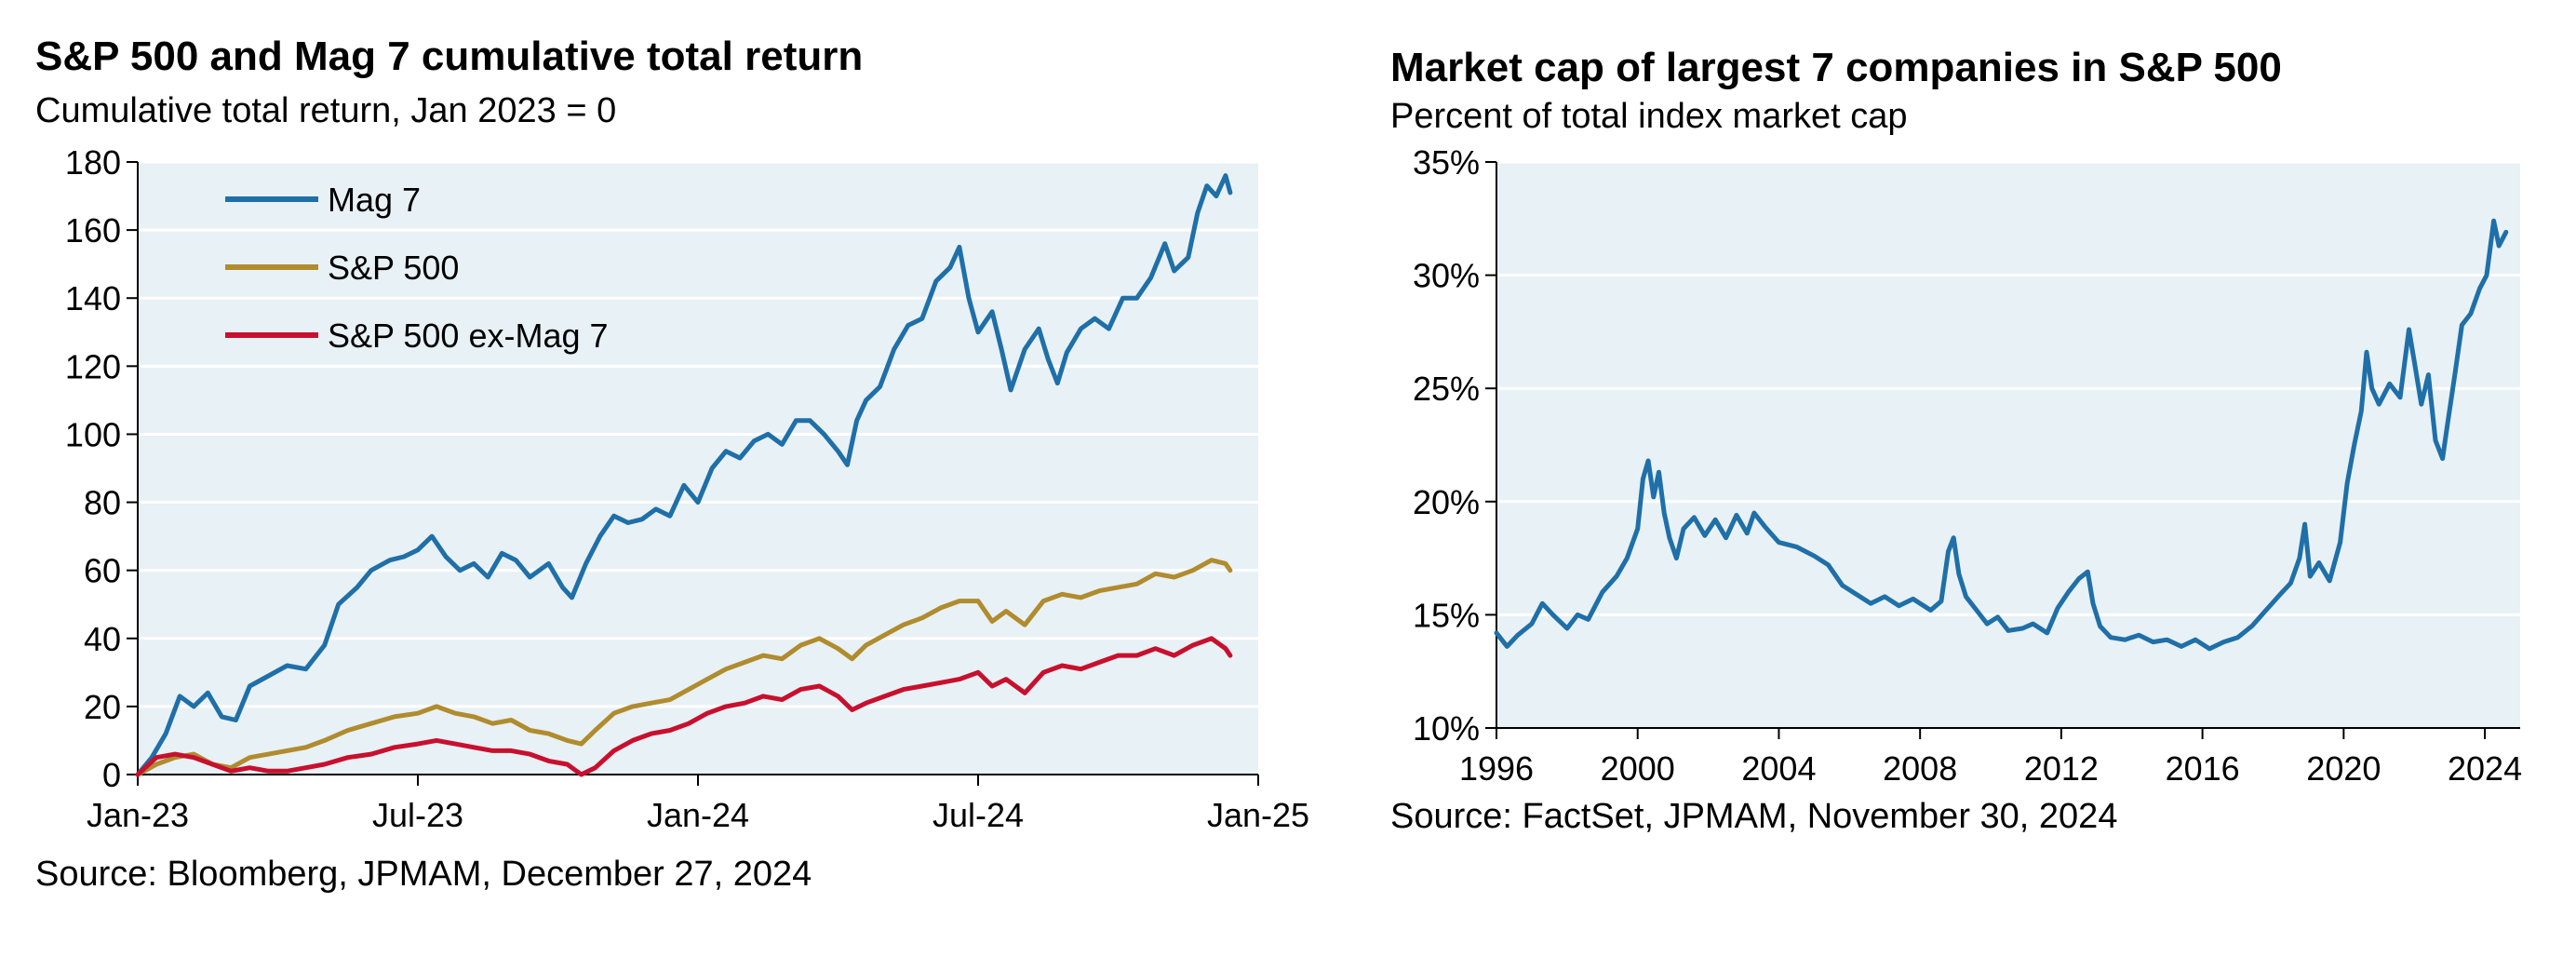 The image size is (2576, 957). Describe the element at coordinates (102, 571) in the screenshot. I see `y-tick-label: 60` at that location.